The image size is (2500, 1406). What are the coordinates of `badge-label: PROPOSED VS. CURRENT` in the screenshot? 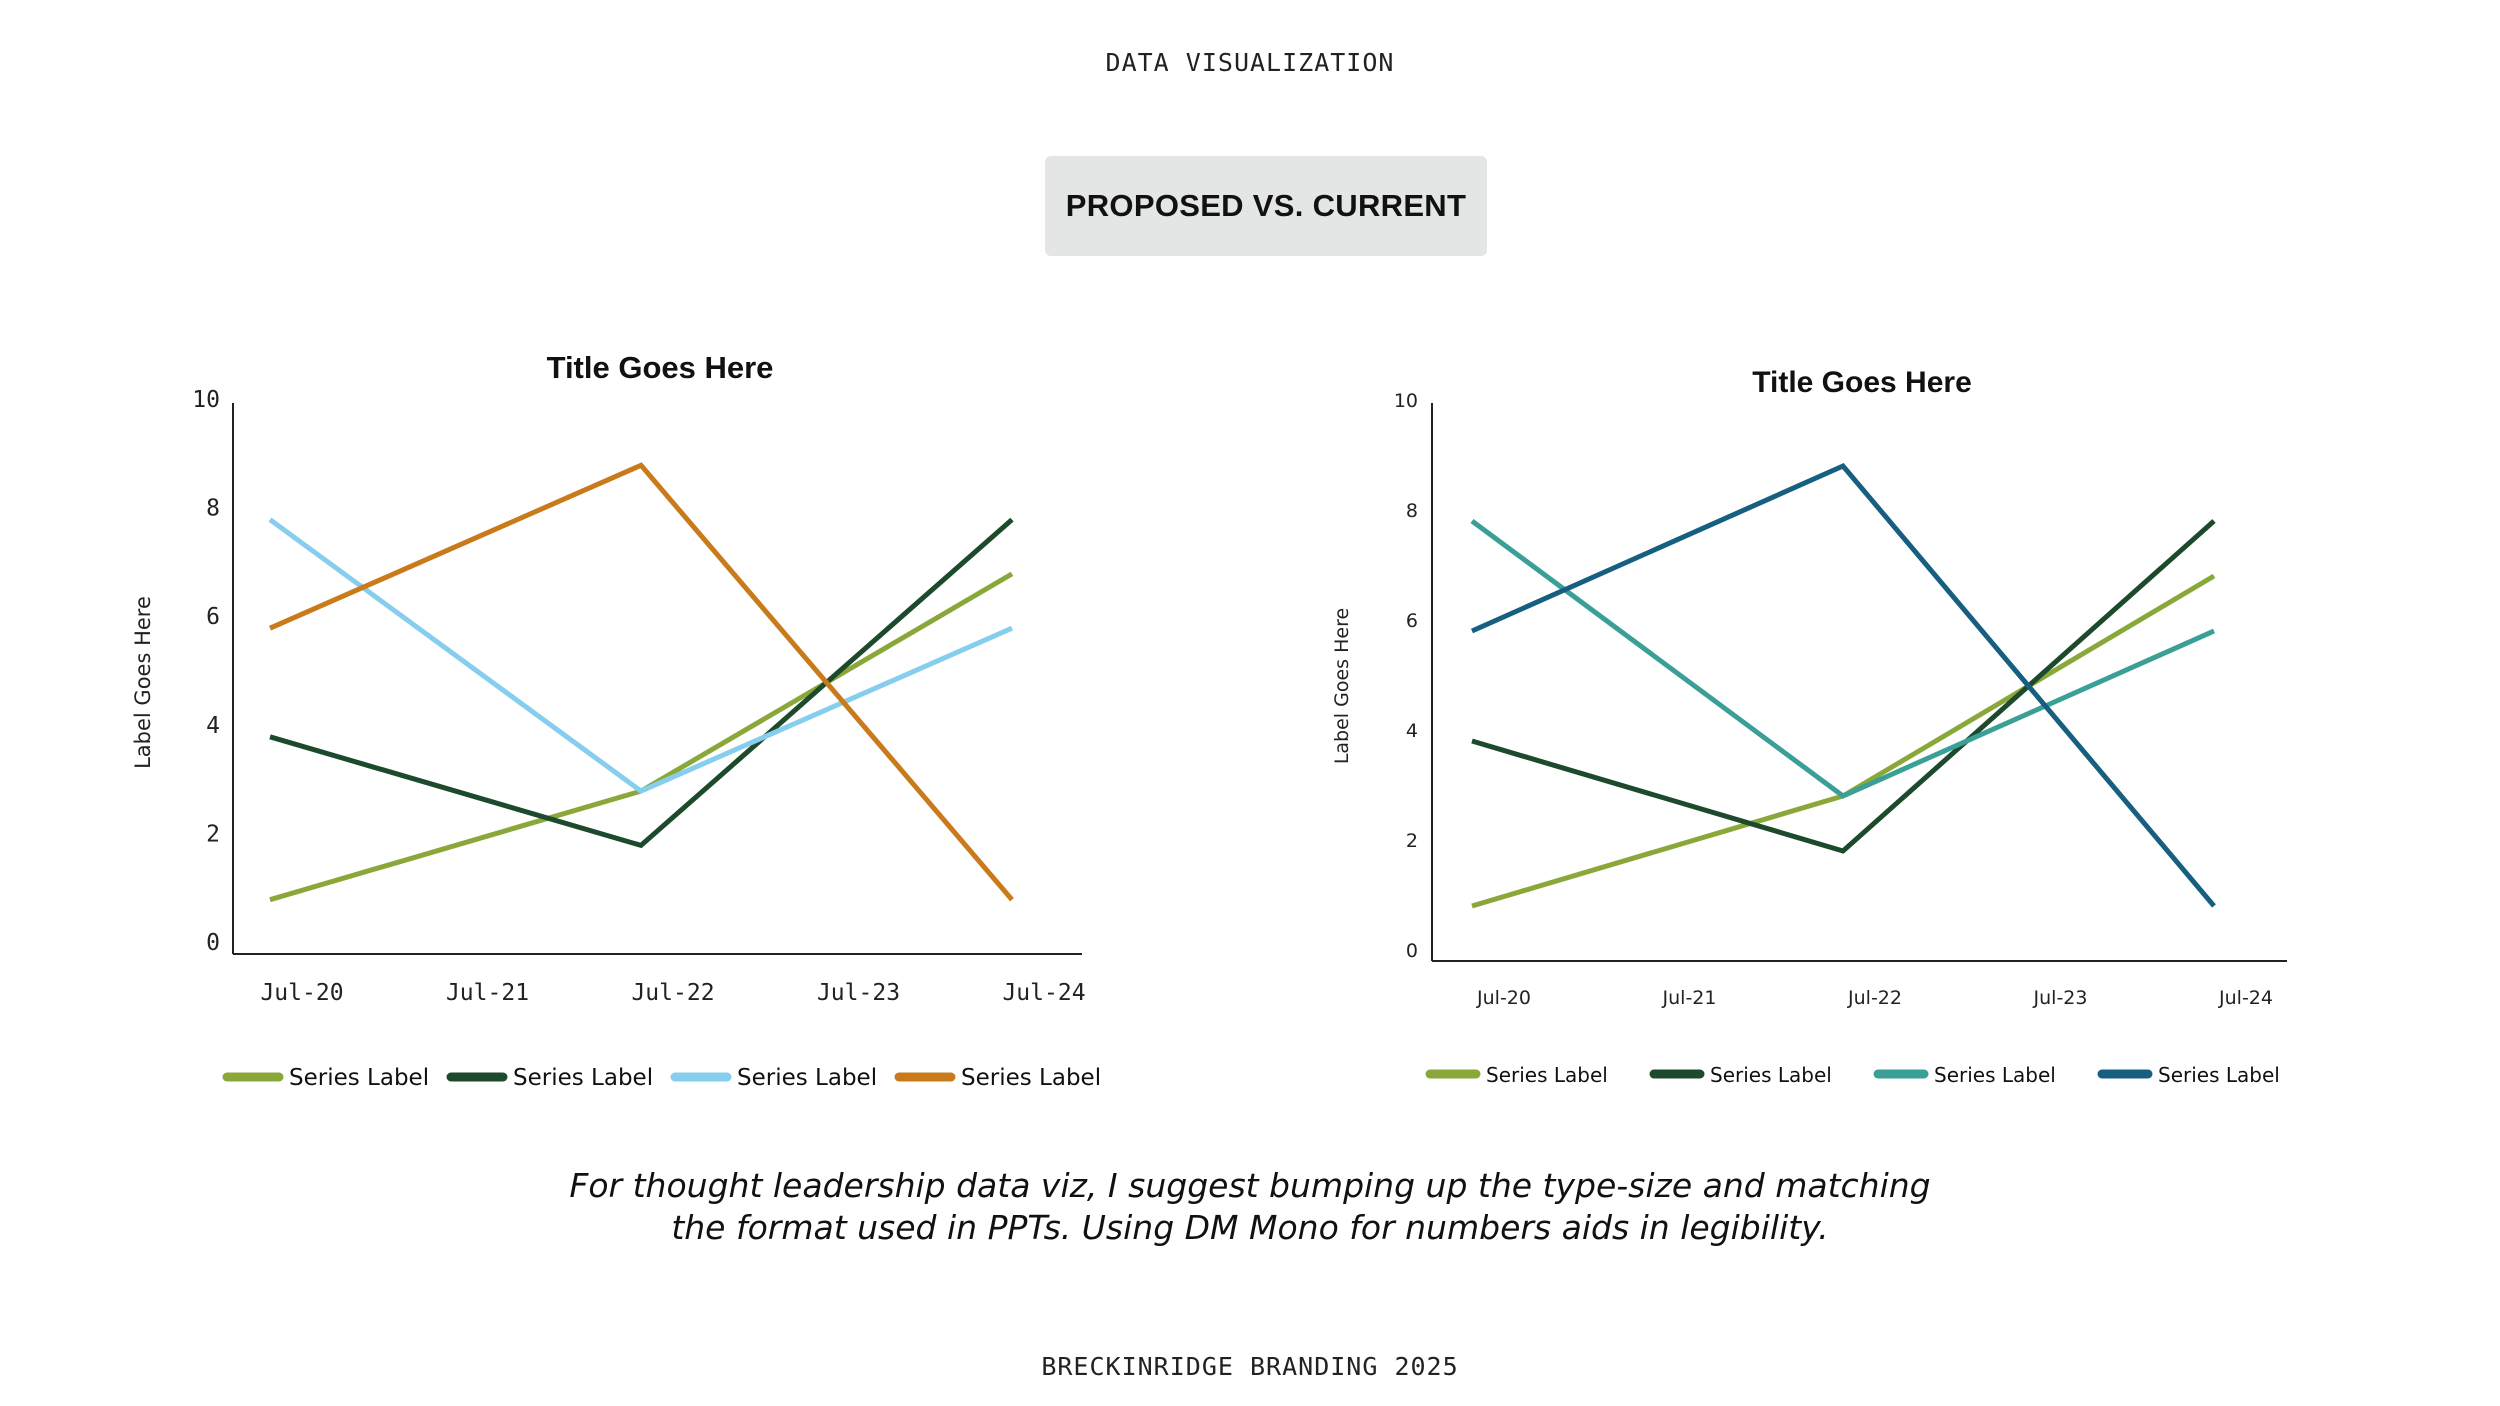 It's located at (1266, 205).